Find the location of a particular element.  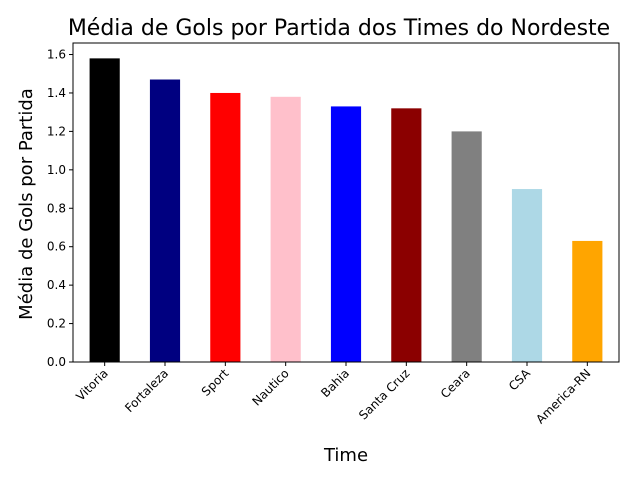

bar-ceara is located at coordinates (466, 246).